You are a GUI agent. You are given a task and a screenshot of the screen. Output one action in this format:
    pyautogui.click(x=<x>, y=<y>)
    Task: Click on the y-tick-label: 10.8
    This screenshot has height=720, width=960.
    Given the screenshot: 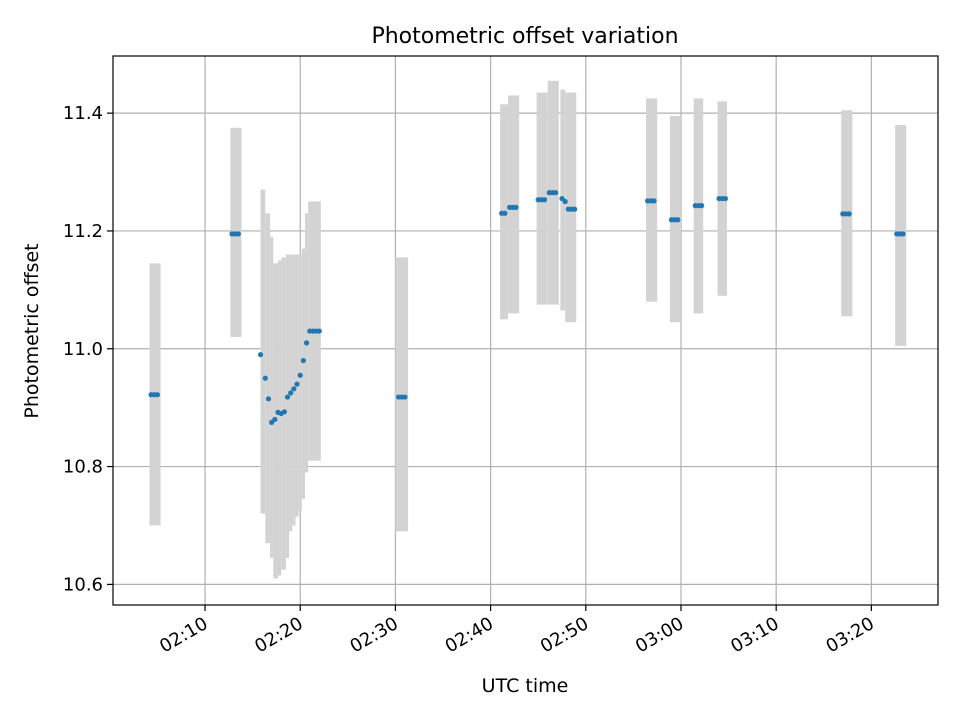 What is the action you would take?
    pyautogui.click(x=83, y=467)
    